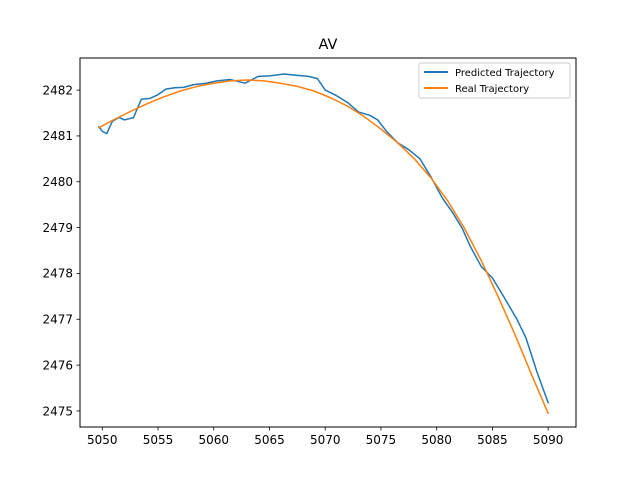 This screenshot has width=640, height=480. Describe the element at coordinates (328, 45) in the screenshot. I see `chart-title: AV` at that location.